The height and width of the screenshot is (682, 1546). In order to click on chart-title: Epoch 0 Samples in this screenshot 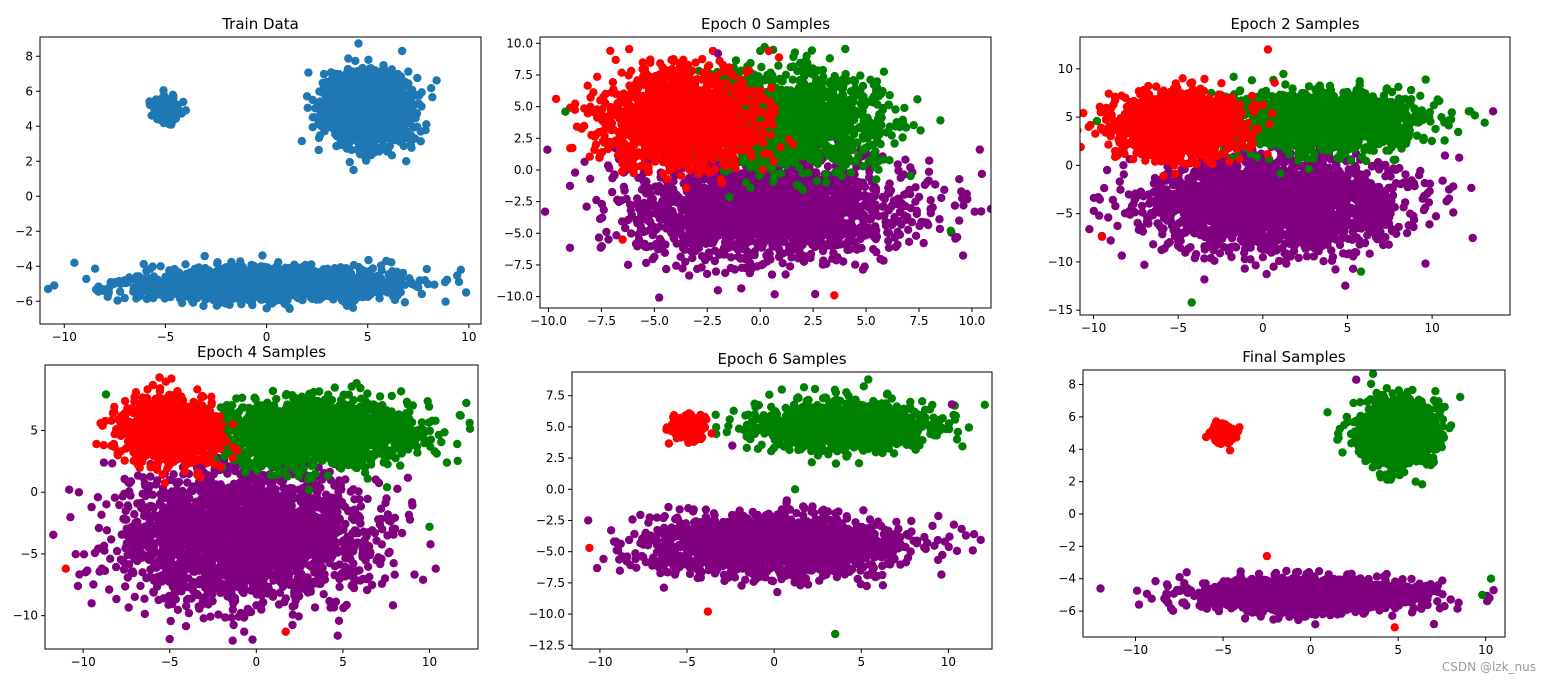, I will do `click(765, 24)`.